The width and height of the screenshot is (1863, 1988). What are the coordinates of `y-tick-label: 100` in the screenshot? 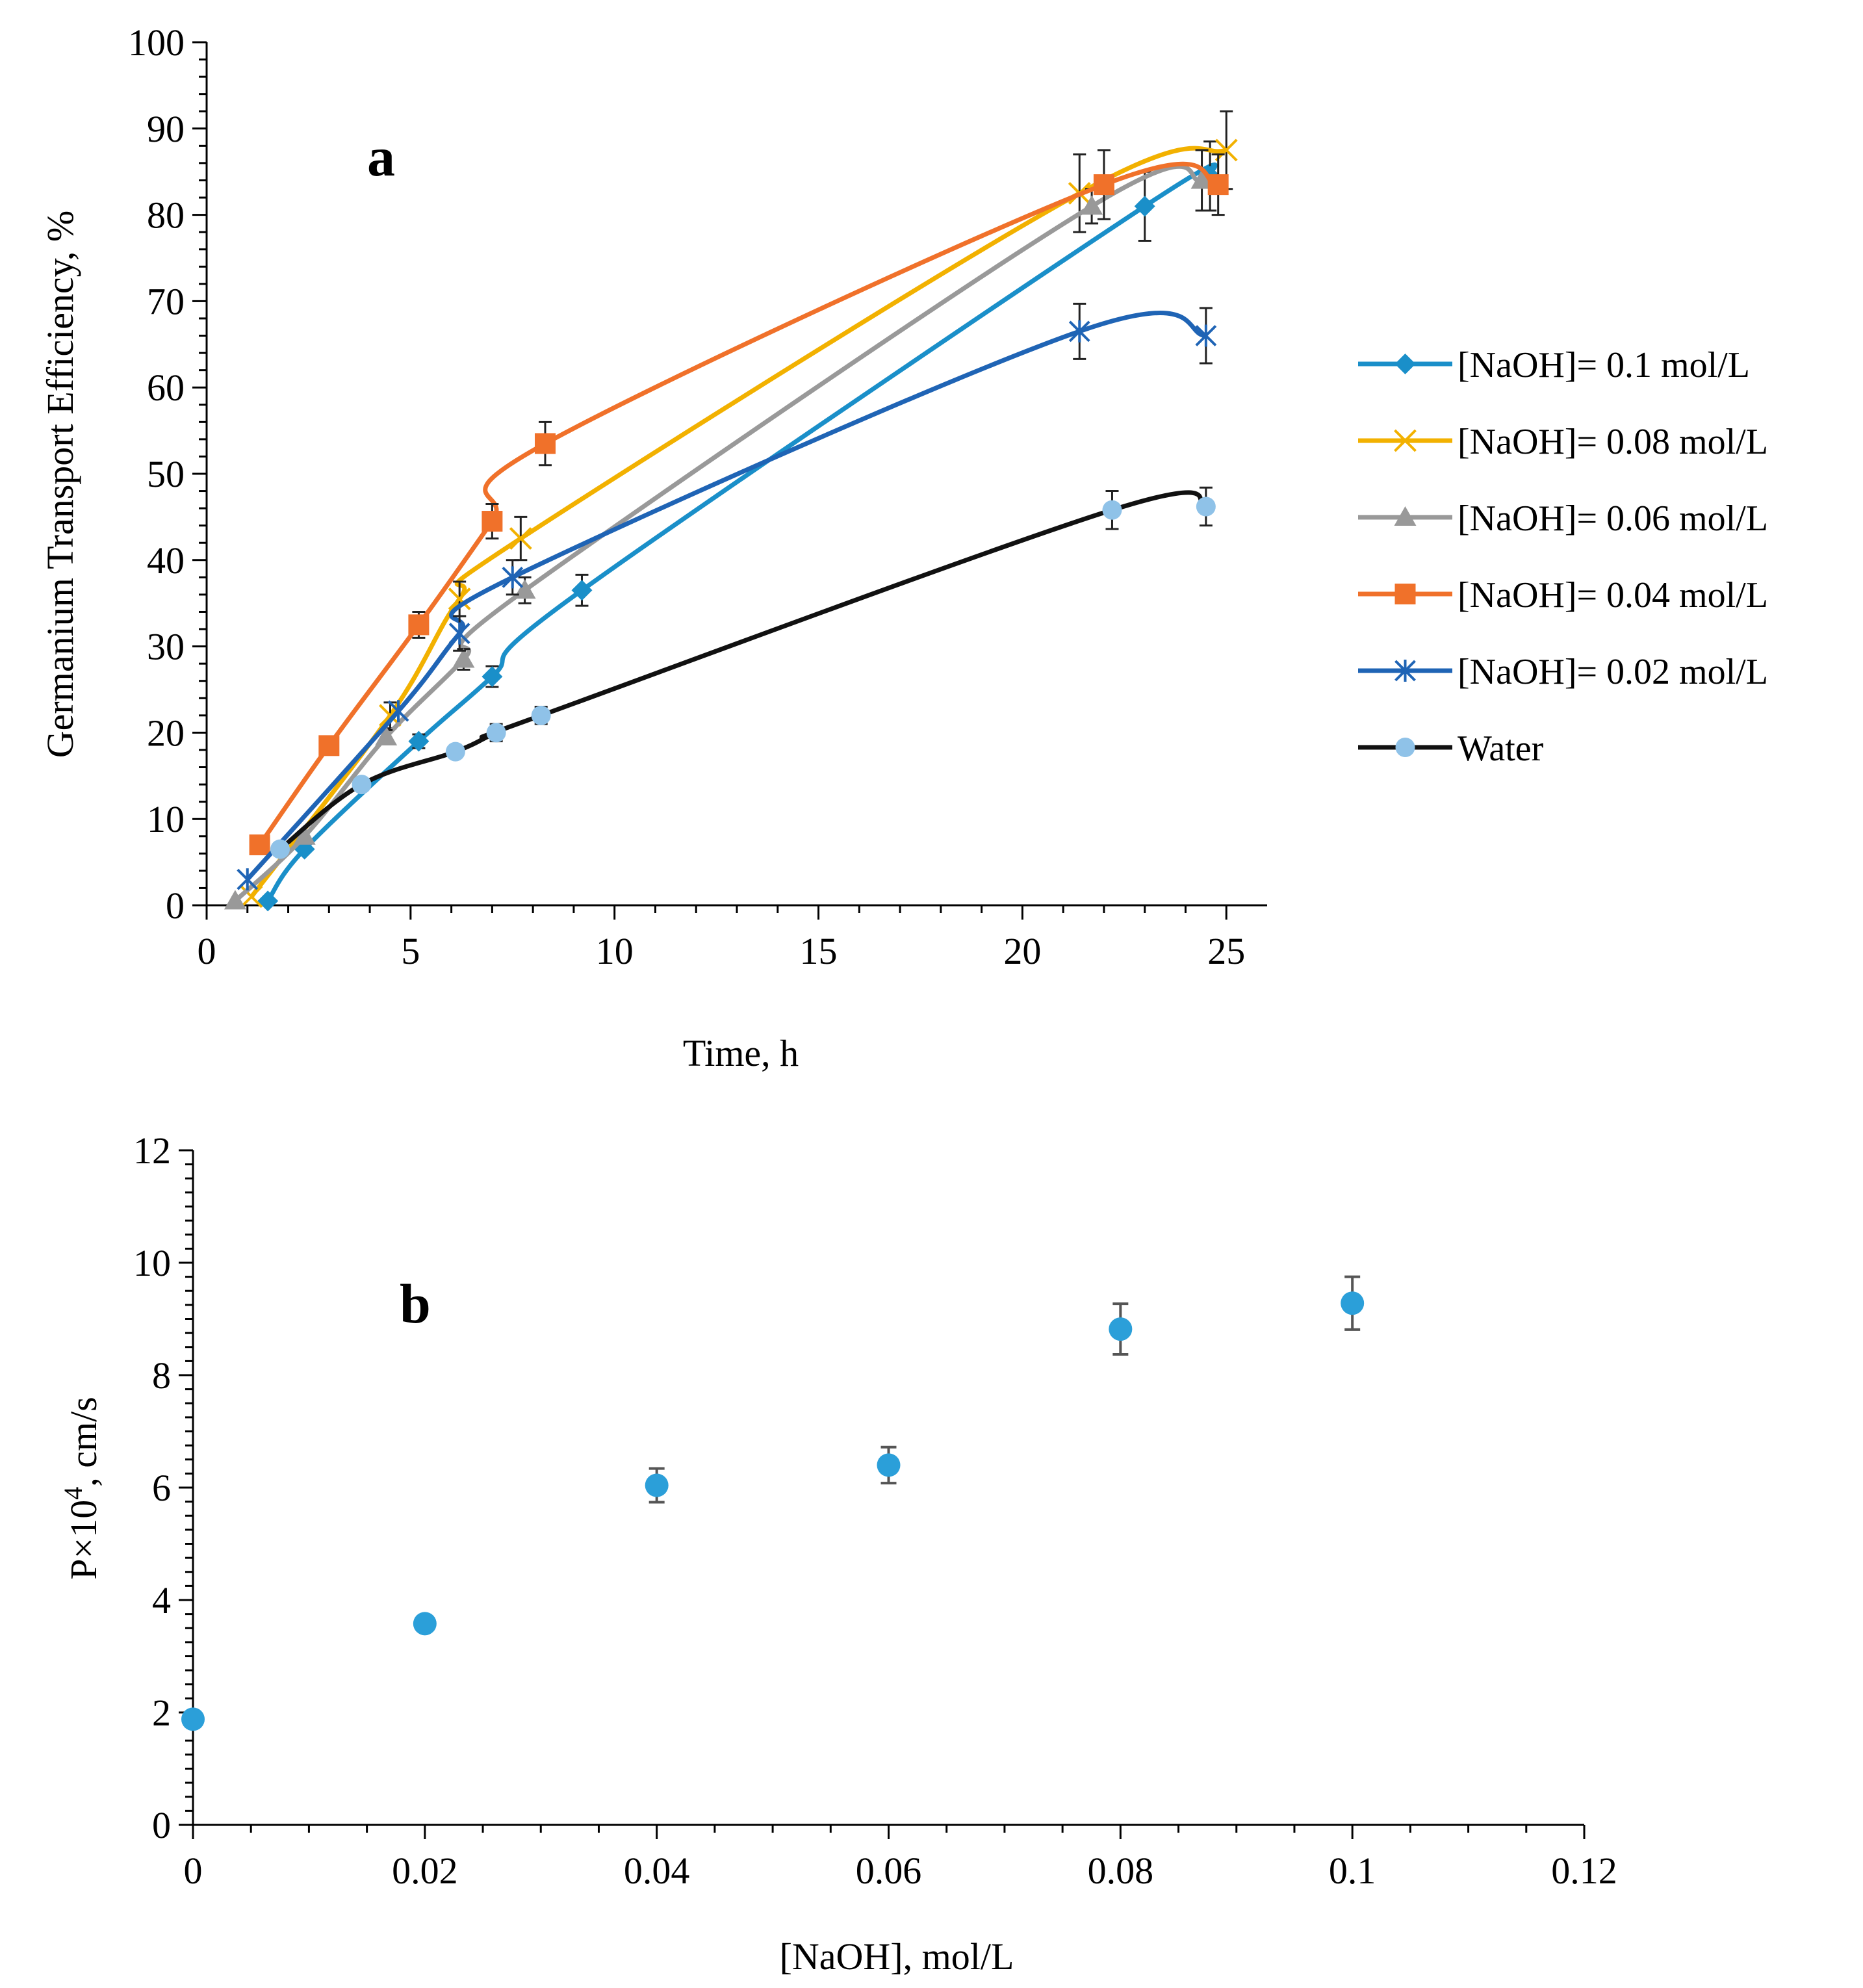 It's located at (156, 42).